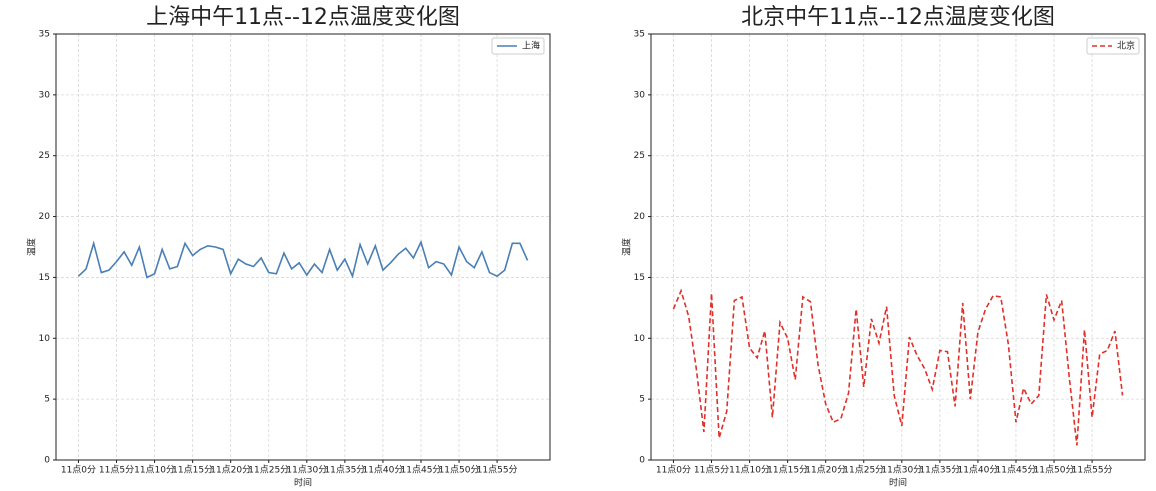 This screenshot has height=491, width=1156. What do you see at coordinates (898, 17) in the screenshot?
I see `chart-title: 北京中午11点--12点温度变化图` at bounding box center [898, 17].